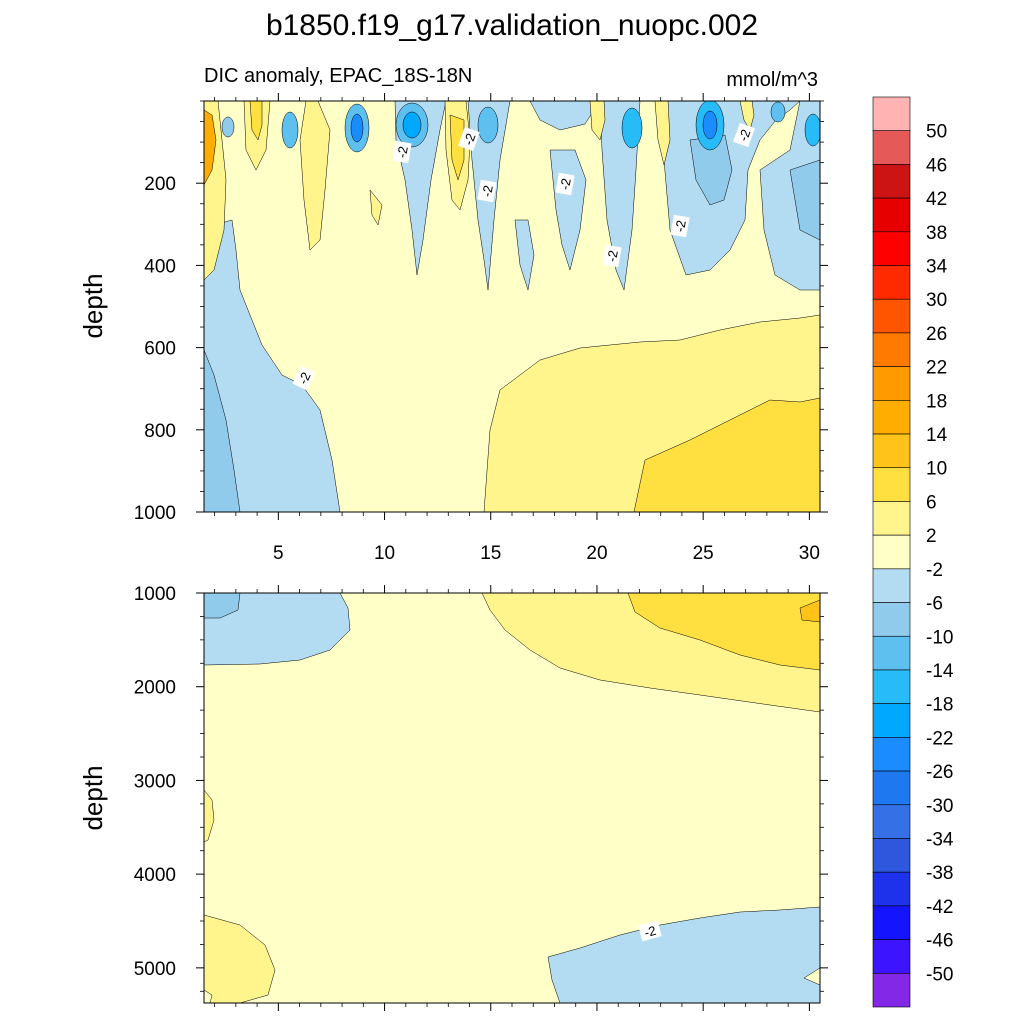 Image resolution: width=1024 pixels, height=1024 pixels. I want to click on lower-bottom-yellow-region, so click(240, 958).